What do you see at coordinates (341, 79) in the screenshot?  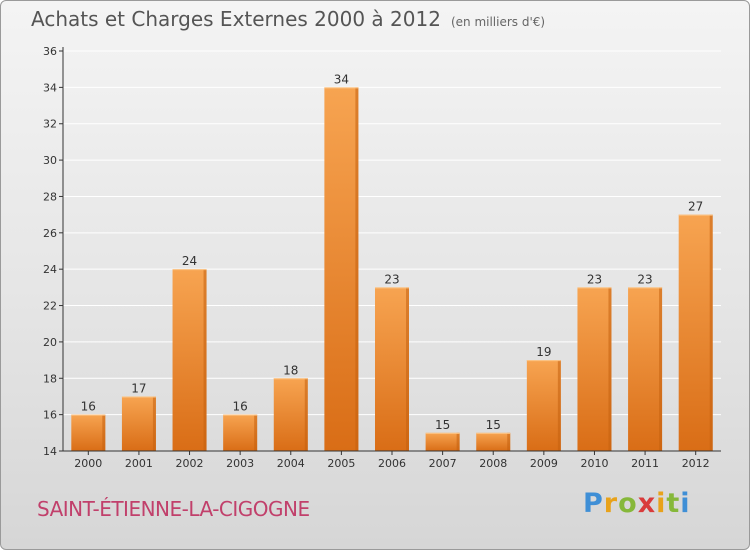 I see `data-label: 34` at bounding box center [341, 79].